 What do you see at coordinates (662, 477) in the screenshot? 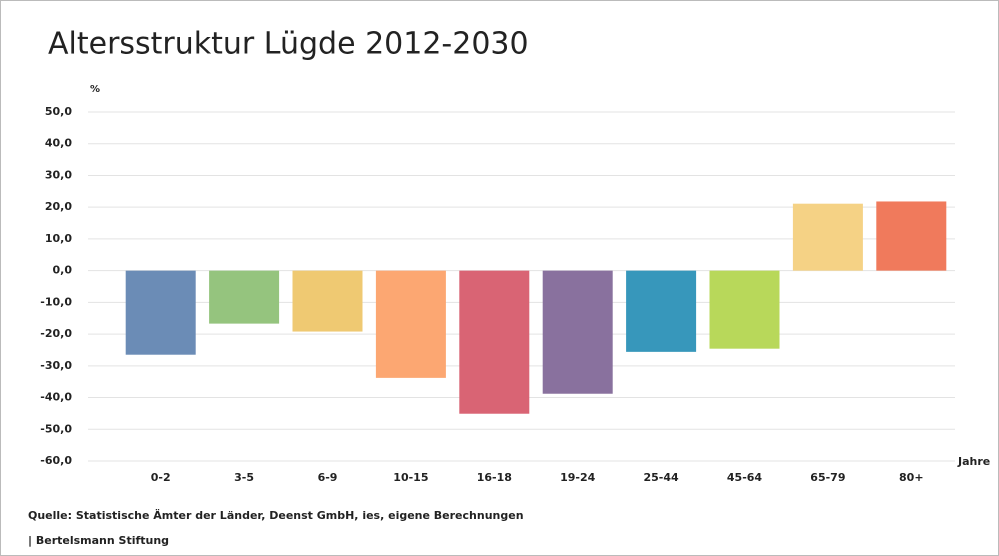
I see `x-tick-label: 25-44` at bounding box center [662, 477].